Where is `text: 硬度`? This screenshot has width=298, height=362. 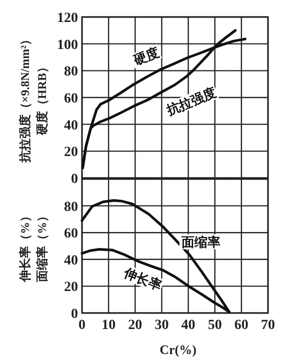
text: 硬度 is located at coordinates (146, 56).